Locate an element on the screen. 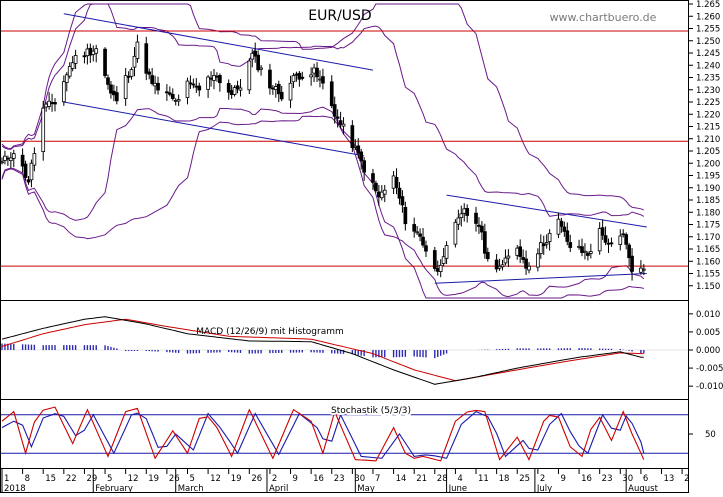 This screenshot has height=497, width=723. price-y-tick-label: 1.180 is located at coordinates (708, 213).